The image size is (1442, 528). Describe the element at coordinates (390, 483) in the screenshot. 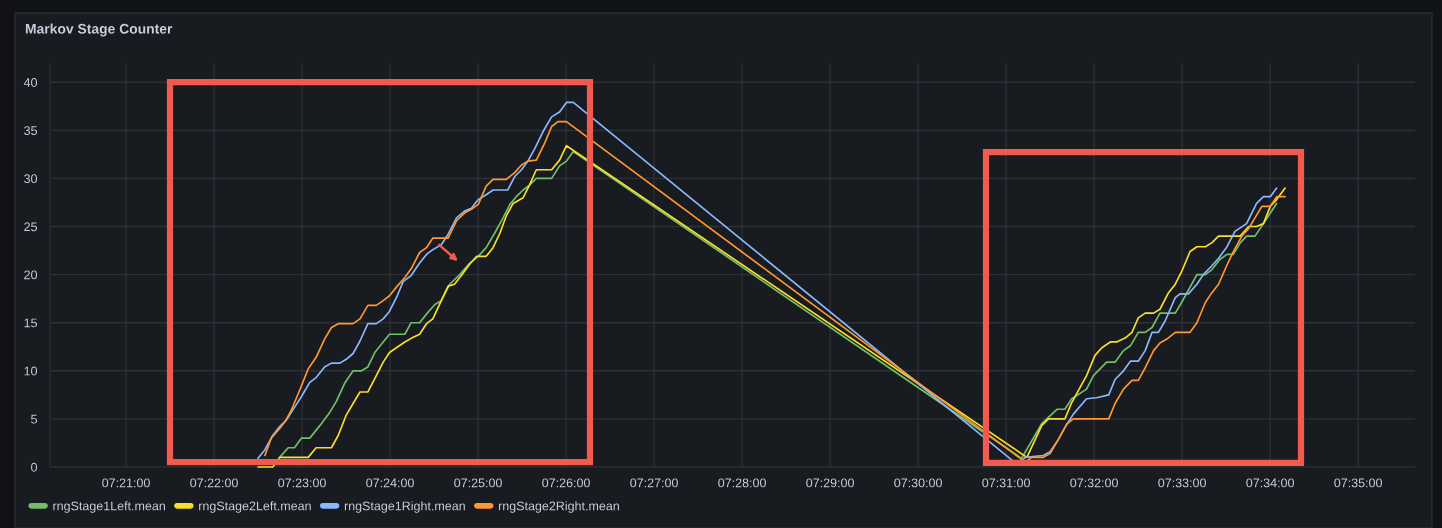

I see `x-tick-label: 07:24:00` at that location.